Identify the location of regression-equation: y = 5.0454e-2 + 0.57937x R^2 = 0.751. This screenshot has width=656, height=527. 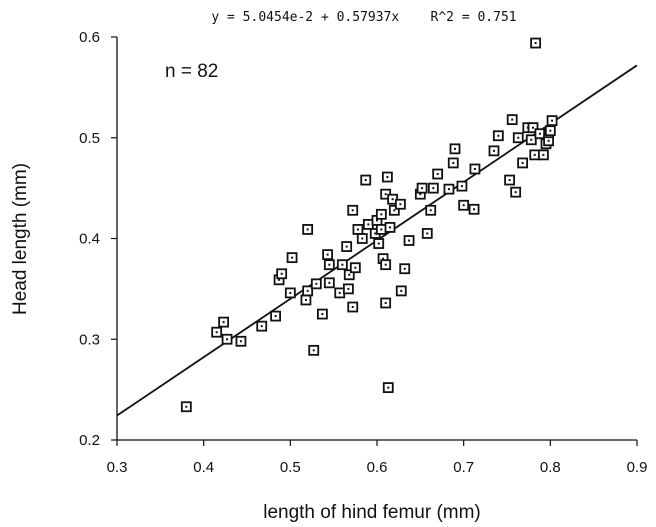
(363, 17).